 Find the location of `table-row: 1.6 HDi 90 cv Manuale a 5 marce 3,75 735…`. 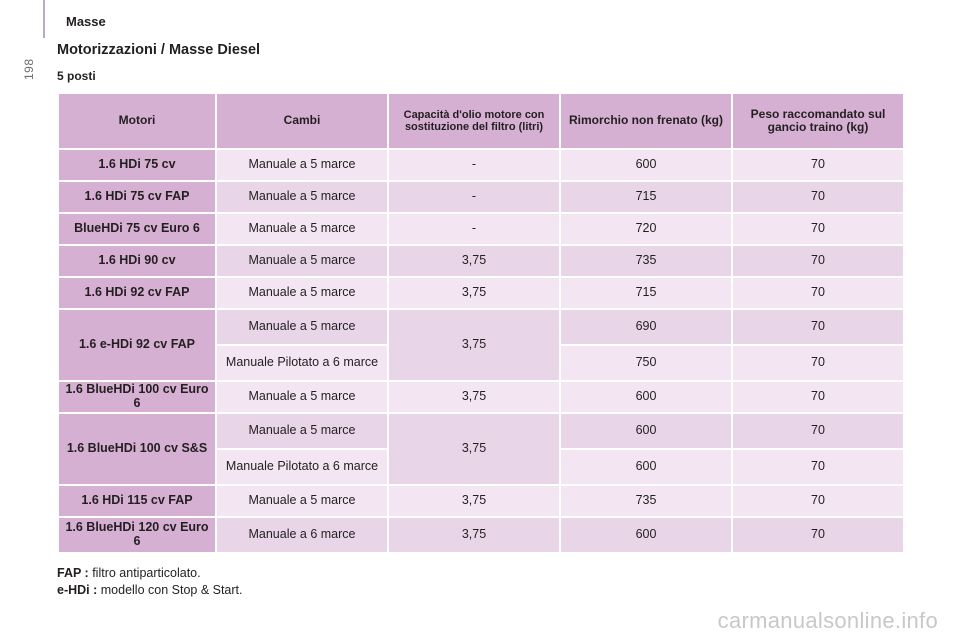

table-row: 1.6 HDi 90 cv Manuale a 5 marce 3,75 735… is located at coordinates (481, 261).